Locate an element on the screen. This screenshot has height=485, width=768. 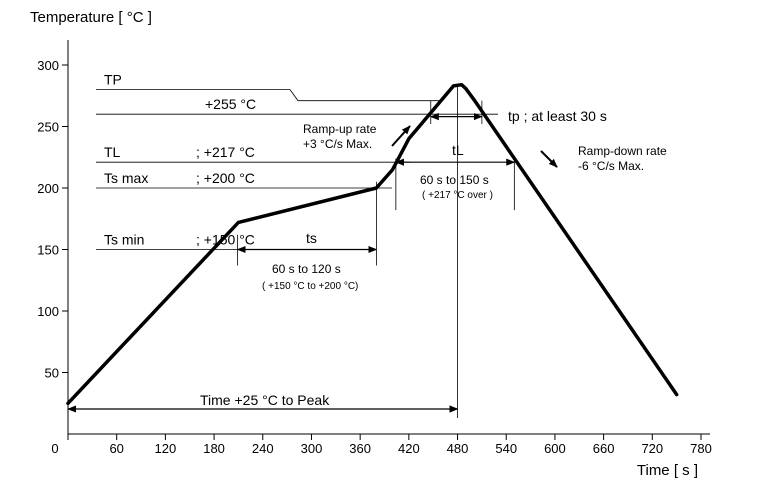
level-label: TL is located at coordinates (112, 152).